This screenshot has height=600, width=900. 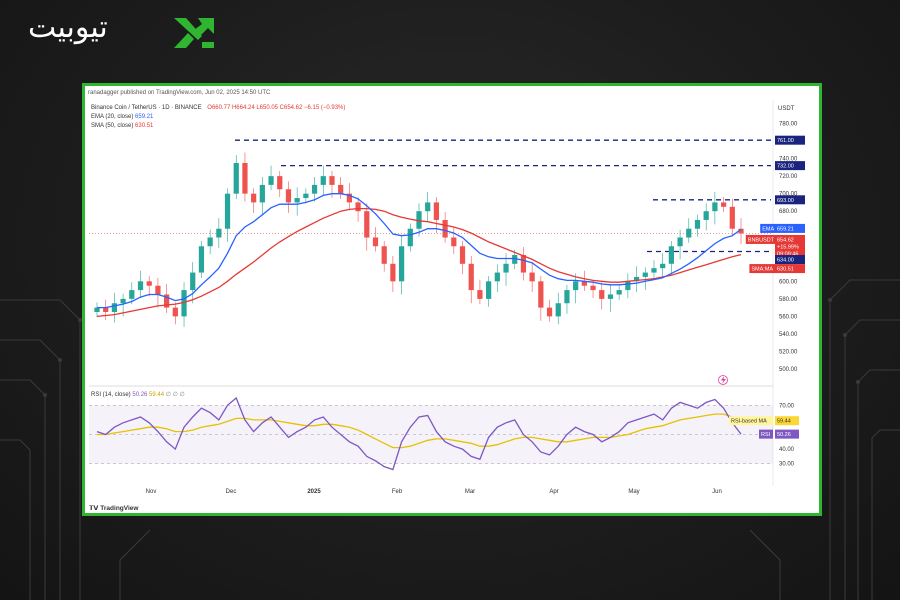 What do you see at coordinates (194, 33) in the screenshot?
I see `x-arrows-icon` at bounding box center [194, 33].